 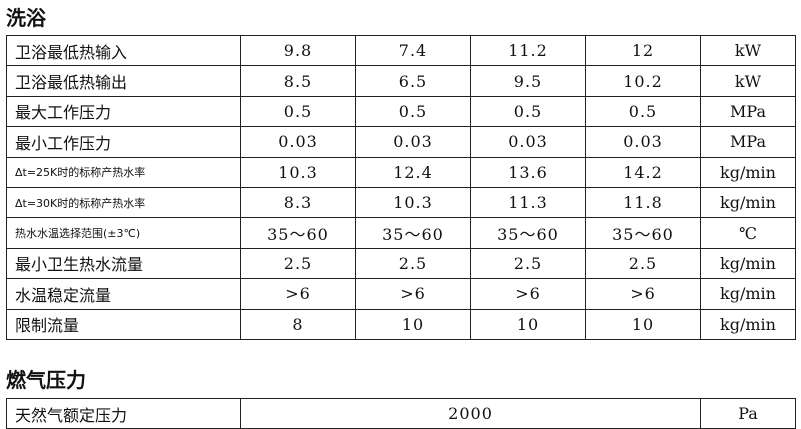 I want to click on table-row: Δt=30K时的标称产热水率 8.3 10.3 11.3 11.8 kg/min, so click(x=401, y=202).